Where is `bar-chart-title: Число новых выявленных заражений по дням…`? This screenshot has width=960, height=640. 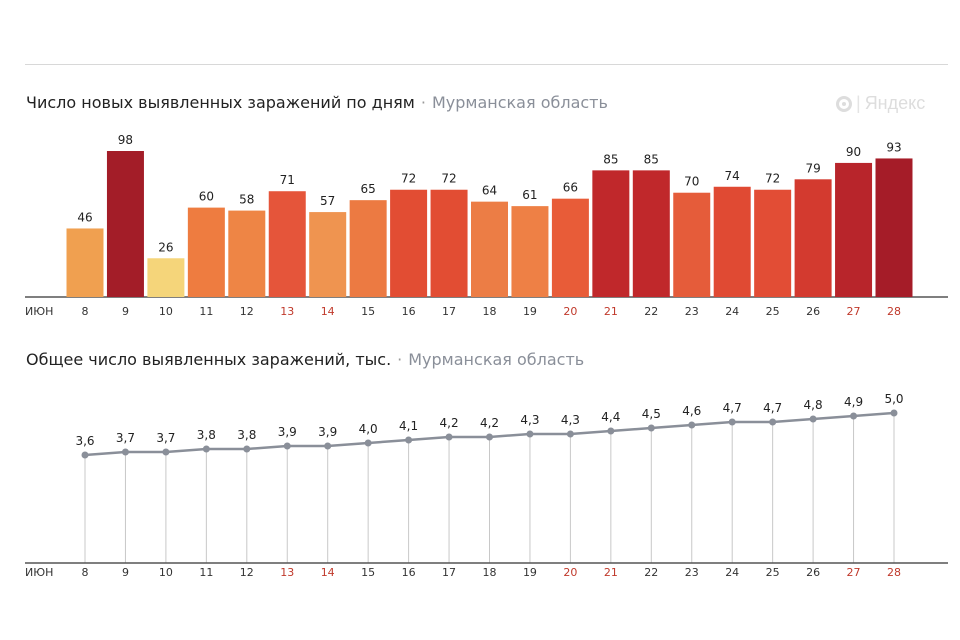
bar-chart-title: Число новых выявленных заражений по дням… is located at coordinates (317, 102).